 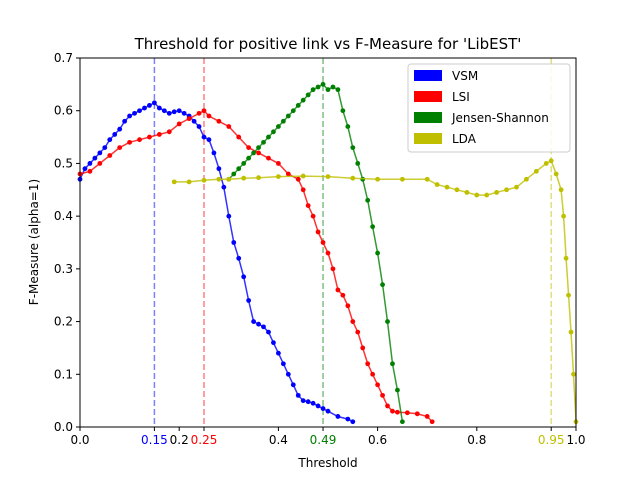 I want to click on y-tick-label: 0.3, so click(x=63, y=269).